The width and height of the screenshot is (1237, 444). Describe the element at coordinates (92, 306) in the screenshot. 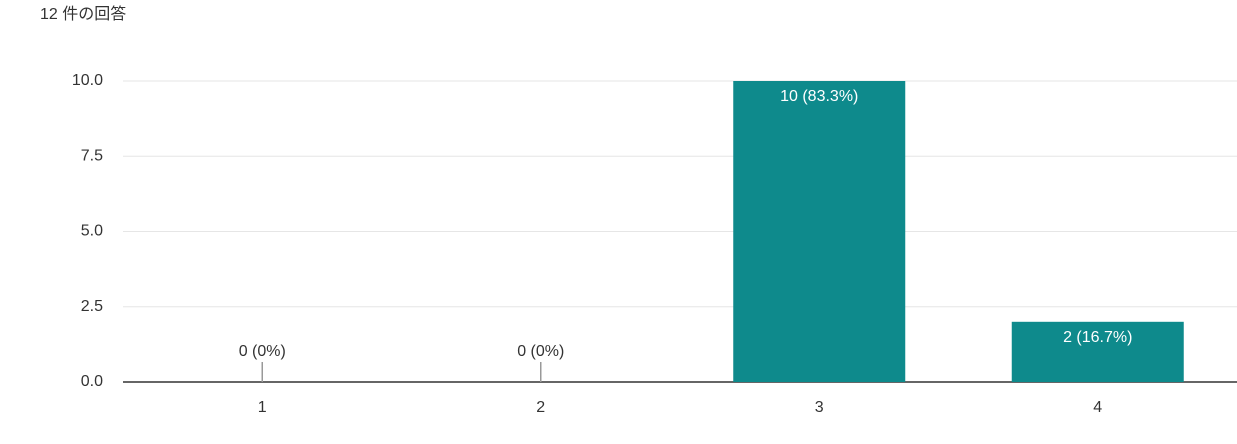

I see `y-tick-label: 2.5` at that location.